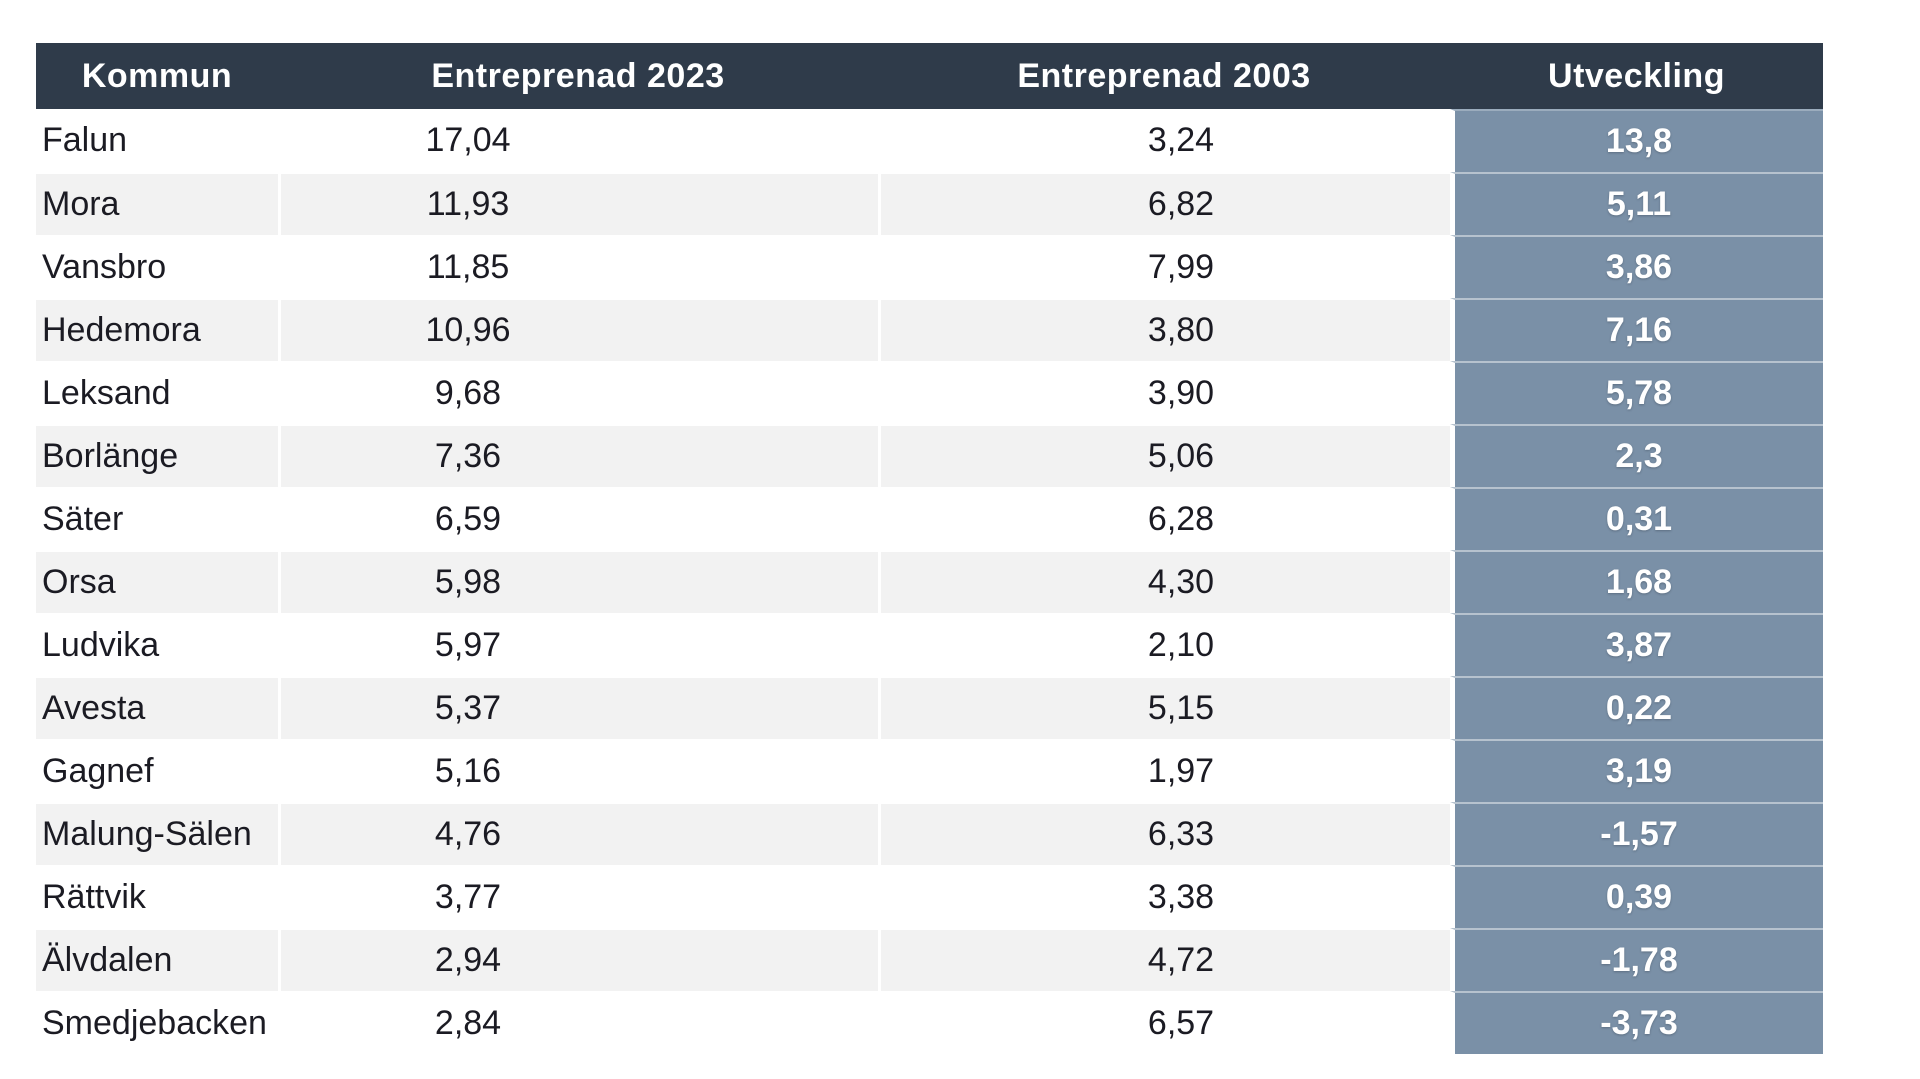 The image size is (1920, 1079). I want to click on table-row: Hedemora 10,96 3,80 7,16, so click(929, 329).